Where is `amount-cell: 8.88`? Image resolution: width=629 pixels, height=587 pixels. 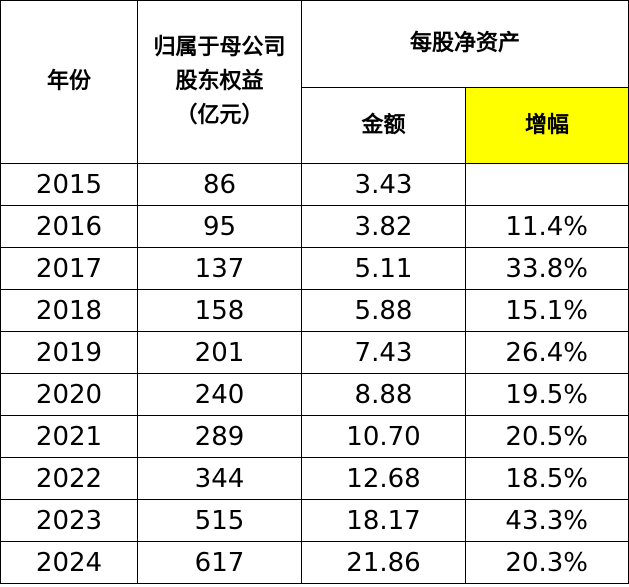
amount-cell: 8.88 is located at coordinates (383, 394).